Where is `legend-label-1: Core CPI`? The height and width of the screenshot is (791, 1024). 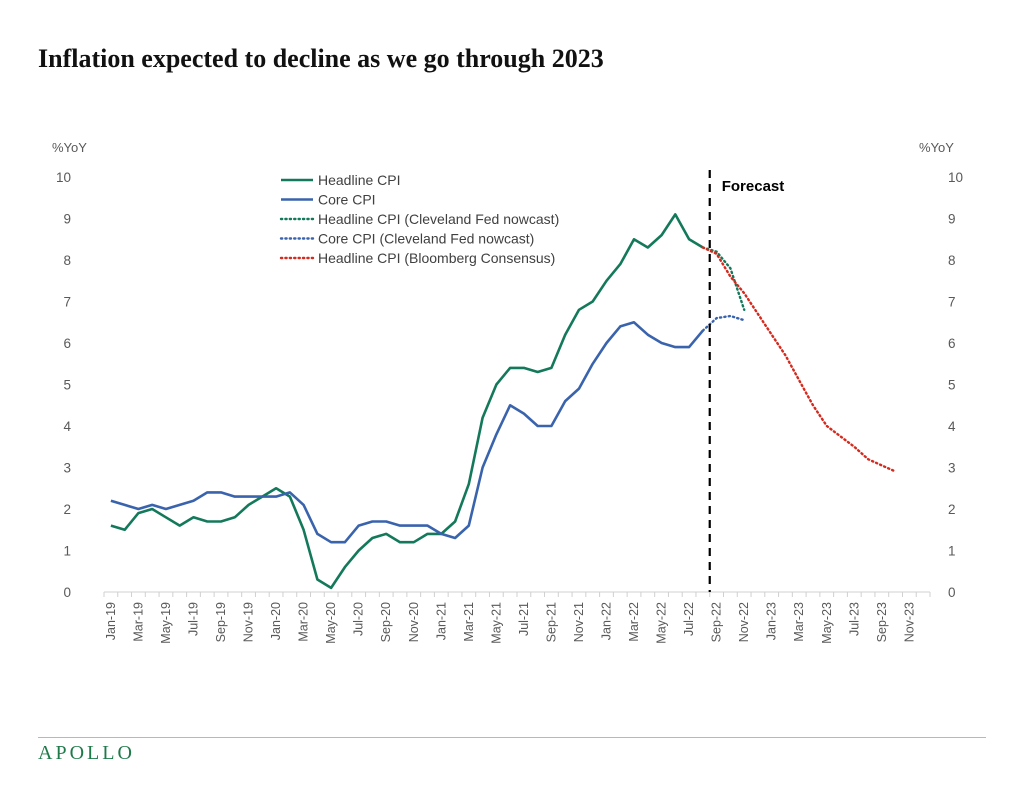
legend-label-1: Core CPI is located at coordinates (347, 200).